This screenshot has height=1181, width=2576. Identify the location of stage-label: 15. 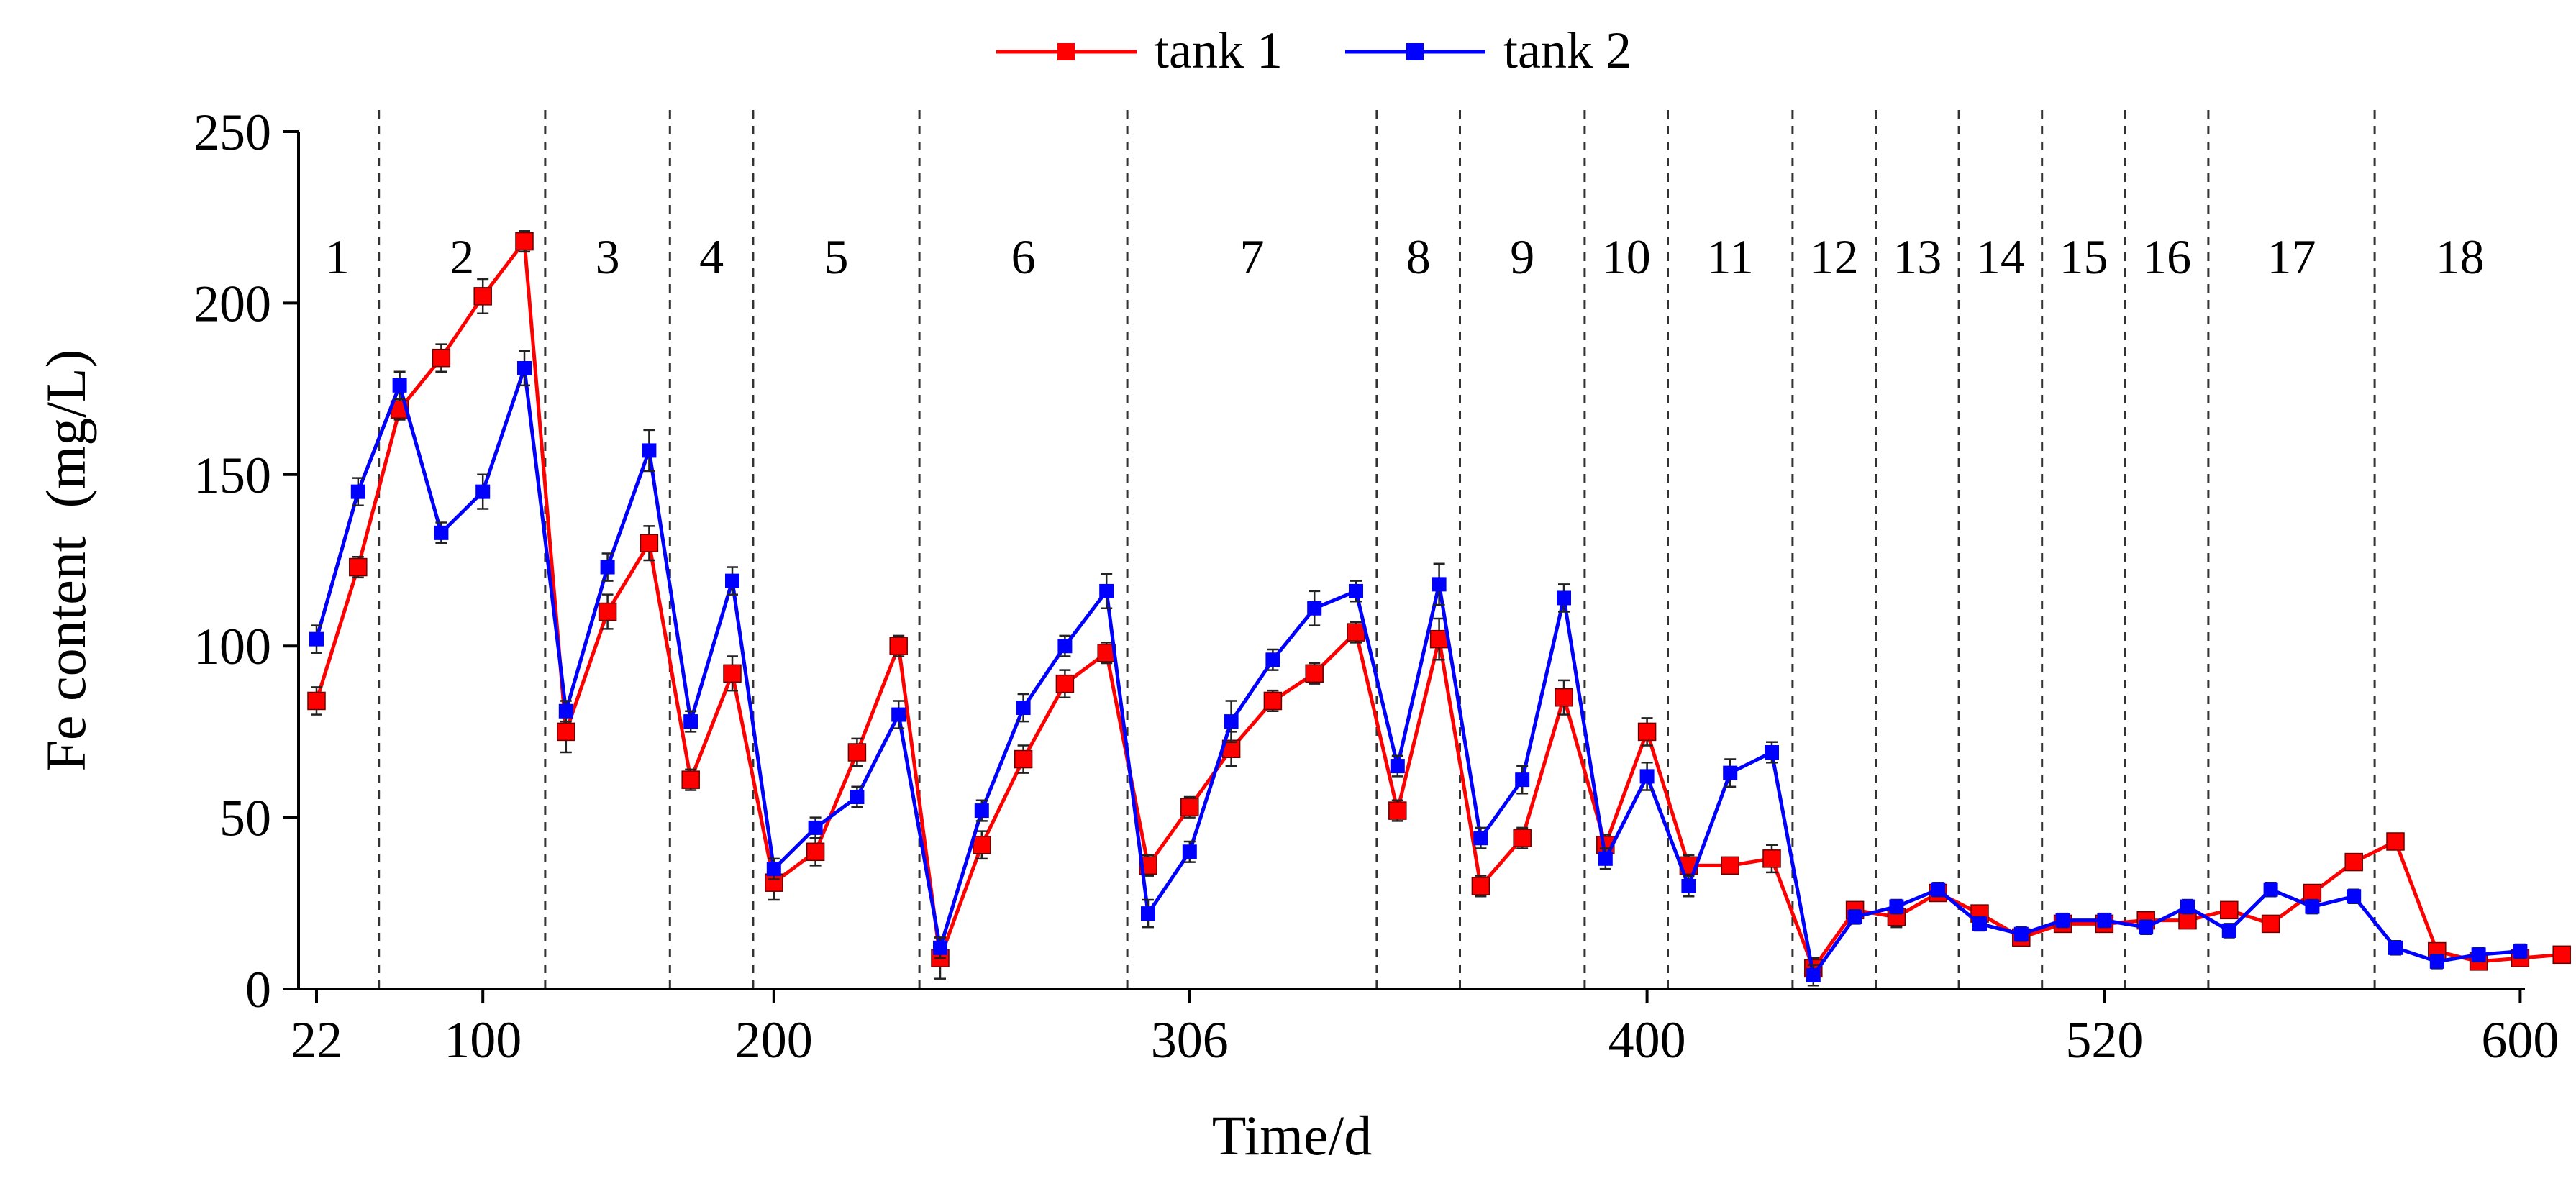
(2084, 256).